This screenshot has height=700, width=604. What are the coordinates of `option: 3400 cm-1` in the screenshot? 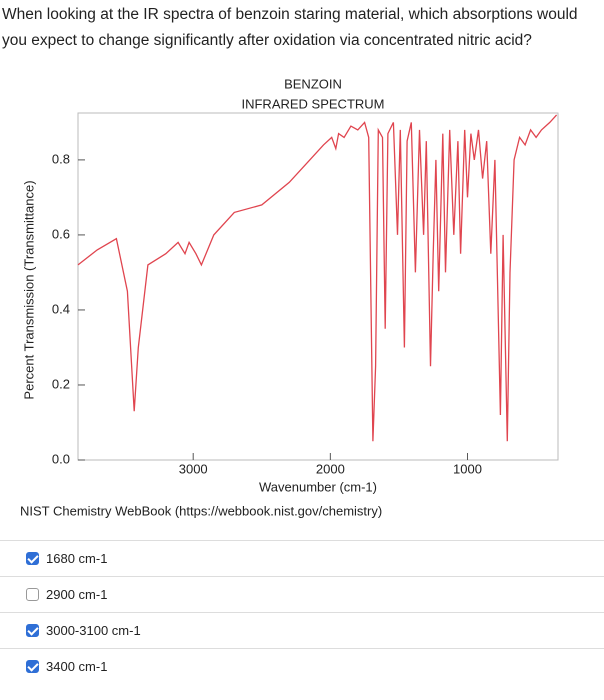 It's located at (302, 666).